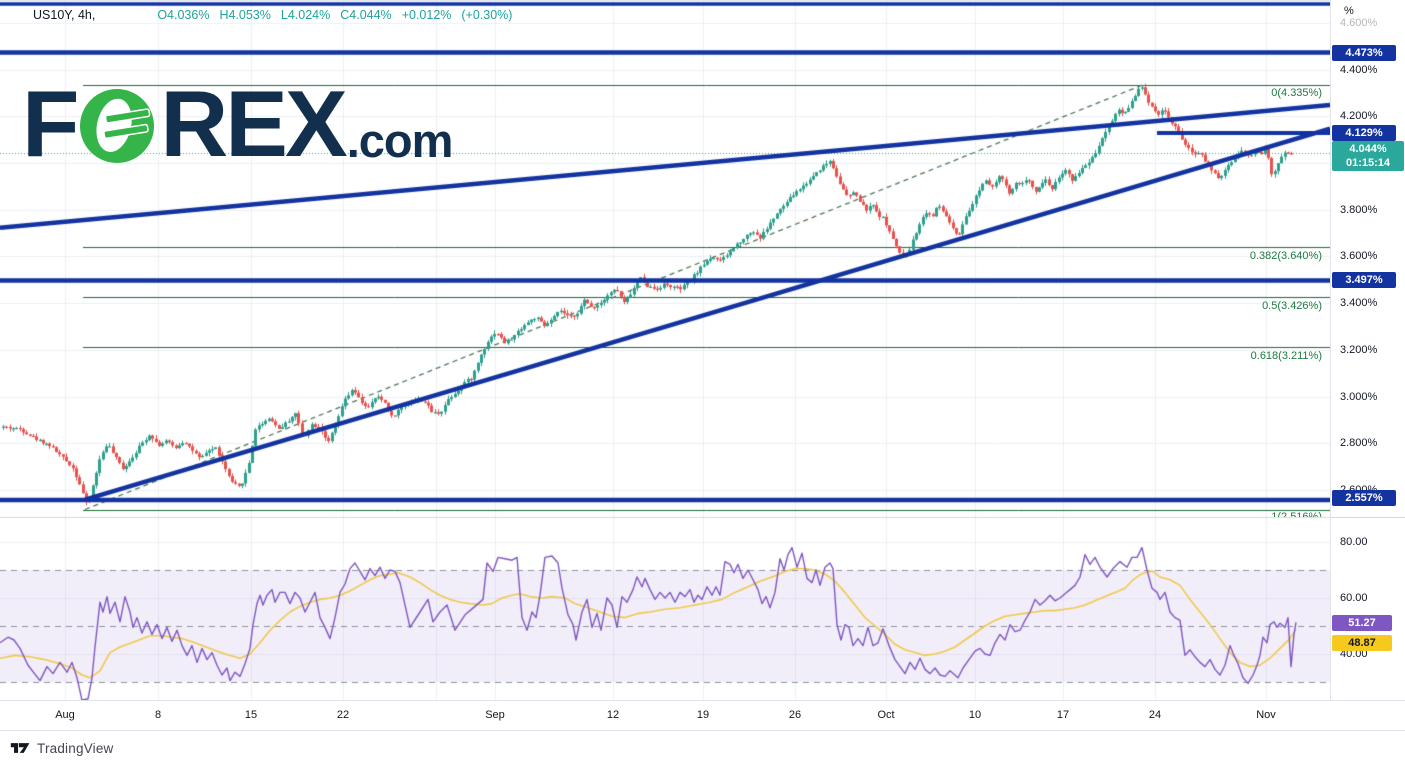  Describe the element at coordinates (613, 715) in the screenshot. I see `time-axis-label: 12` at that location.